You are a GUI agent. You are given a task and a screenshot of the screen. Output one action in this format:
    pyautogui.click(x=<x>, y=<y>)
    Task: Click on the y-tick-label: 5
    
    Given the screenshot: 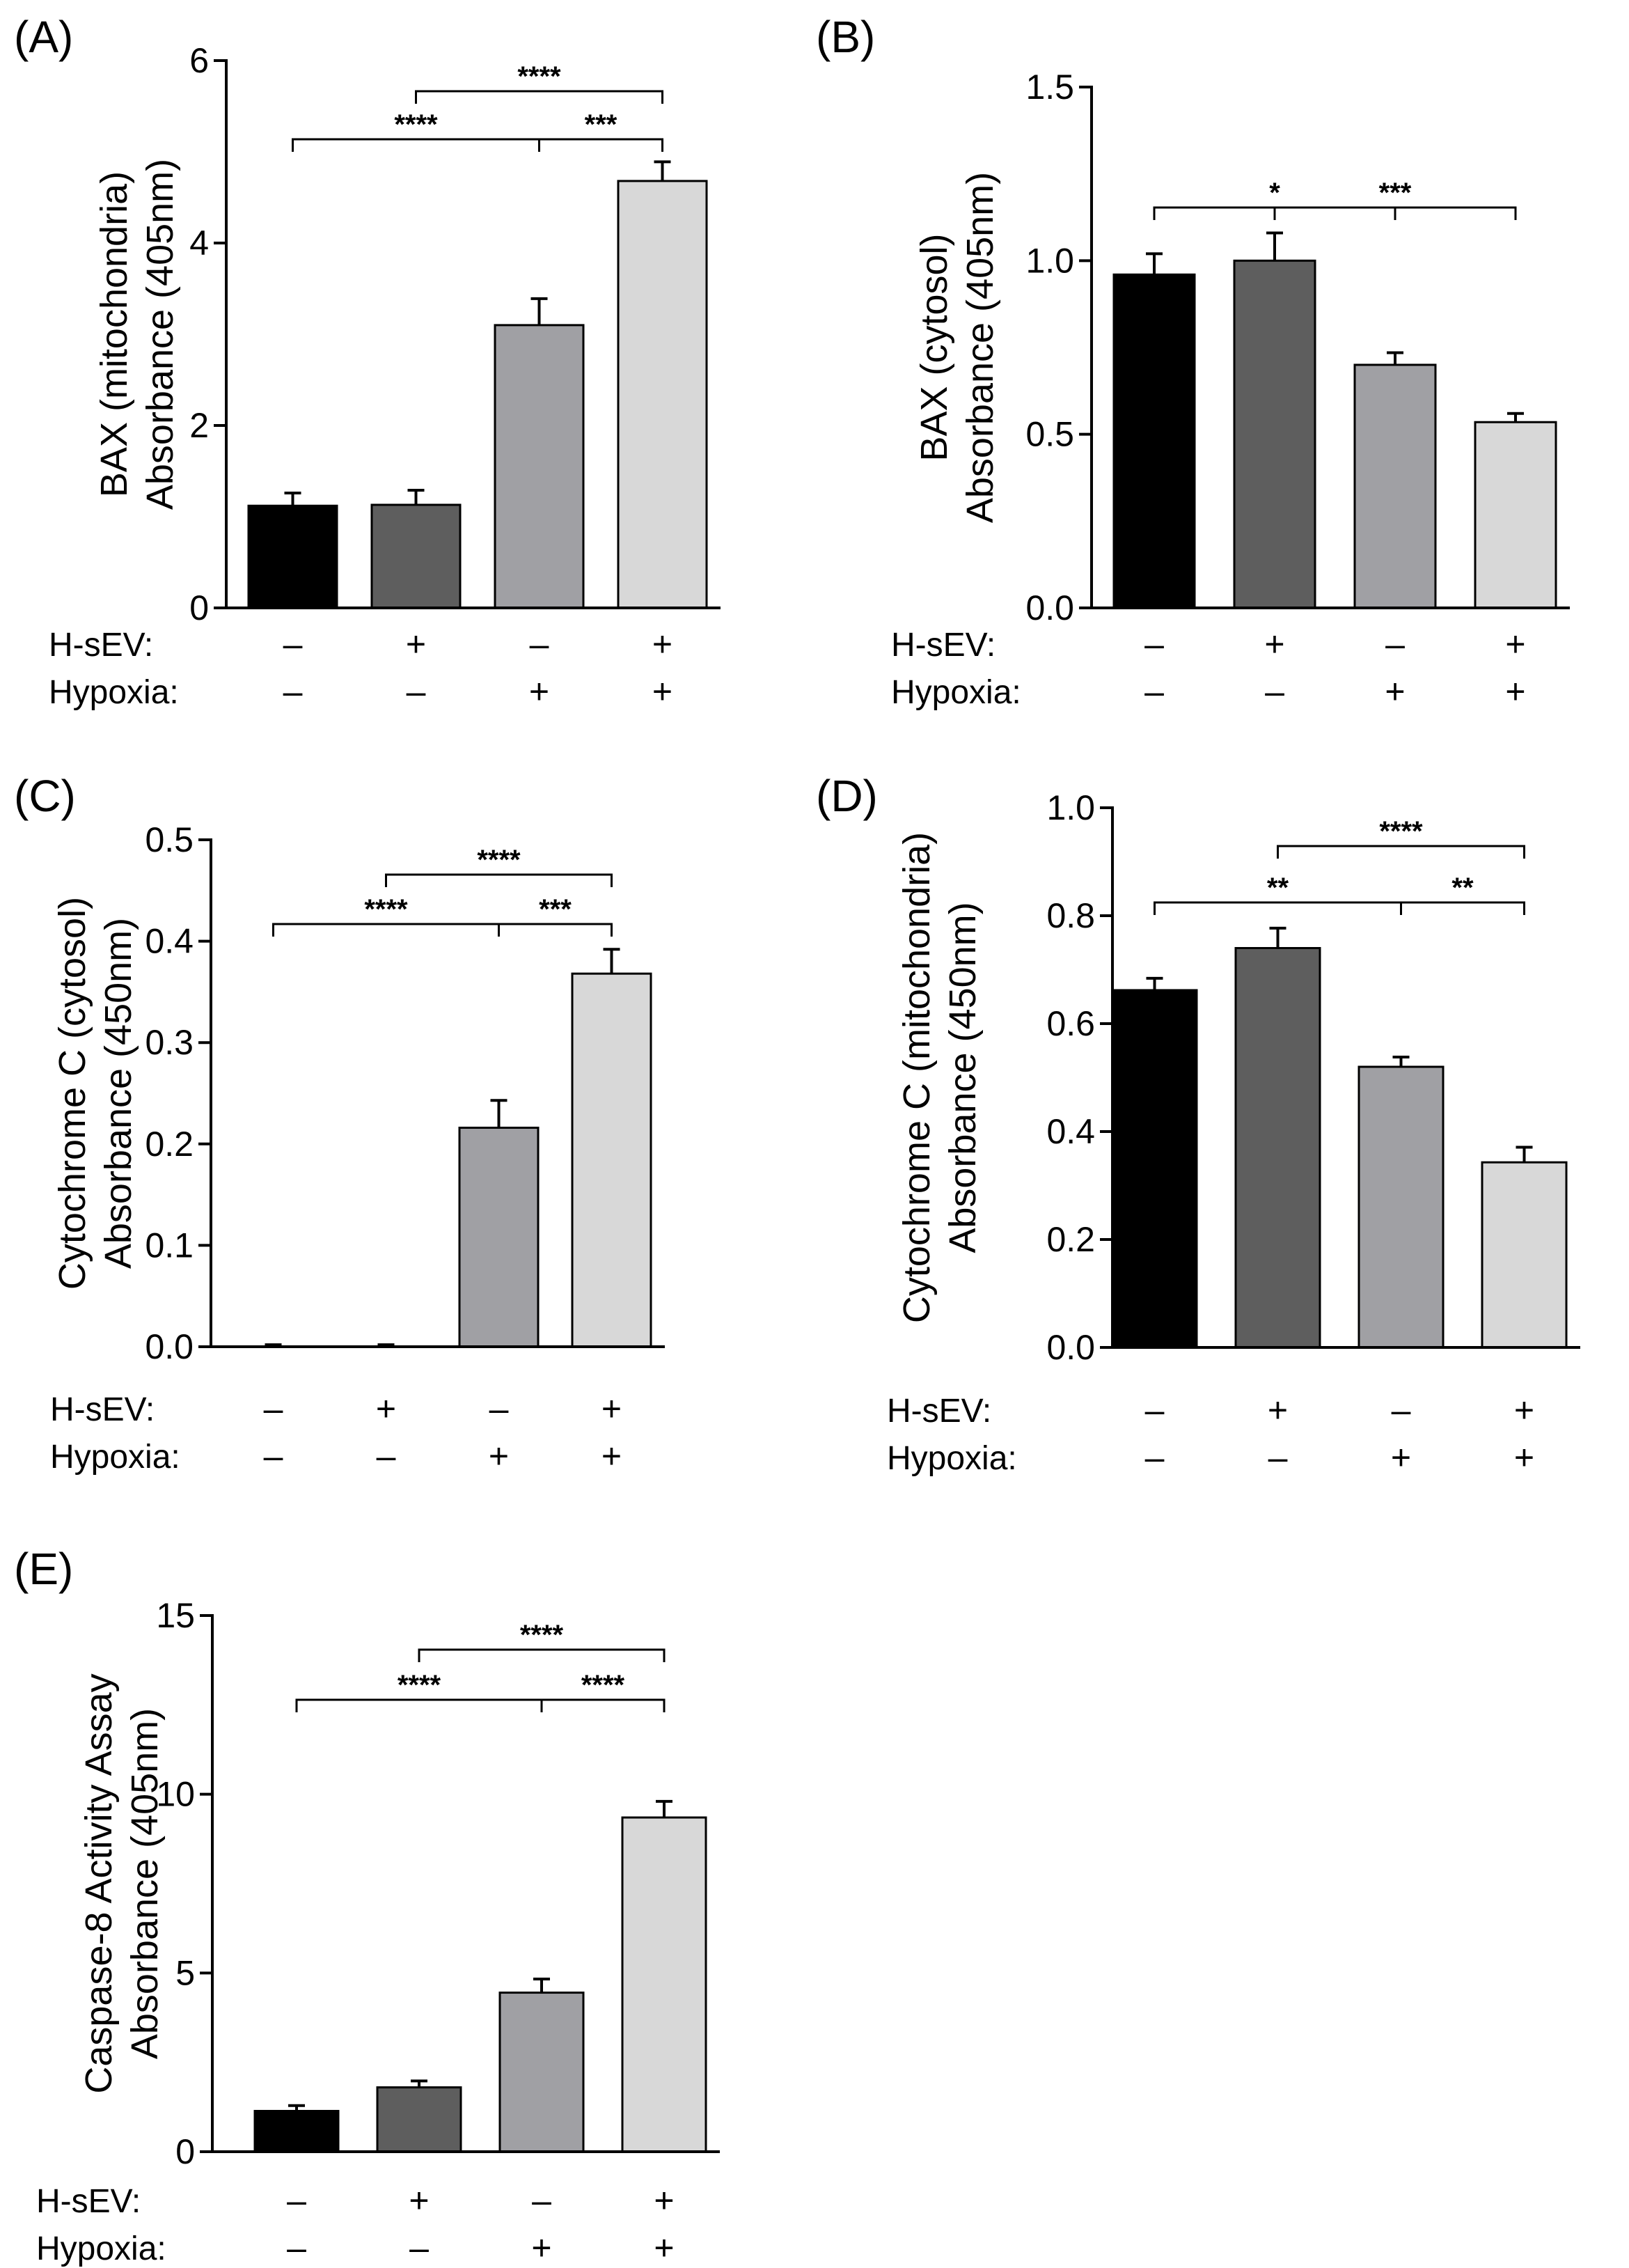 What is the action you would take?
    pyautogui.click(x=185, y=1972)
    